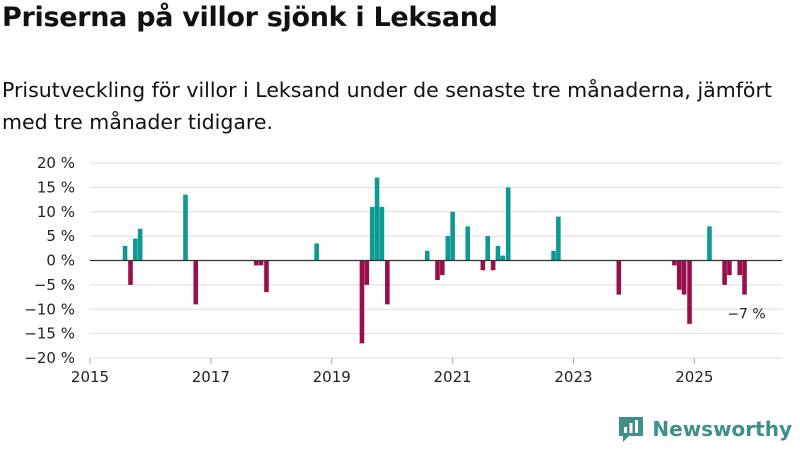 The height and width of the screenshot is (450, 800). Describe the element at coordinates (56, 212) in the screenshot. I see `y-tick-label: 10 %` at that location.